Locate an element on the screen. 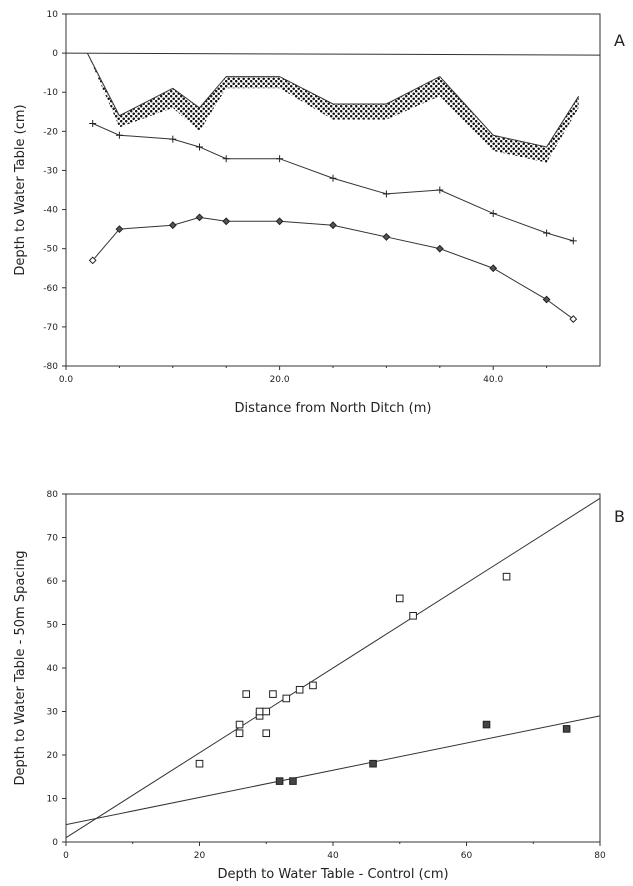 This screenshot has width=633, height=886. x-axis-label: Depth to Water Table - Control (cm) is located at coordinates (332, 874).